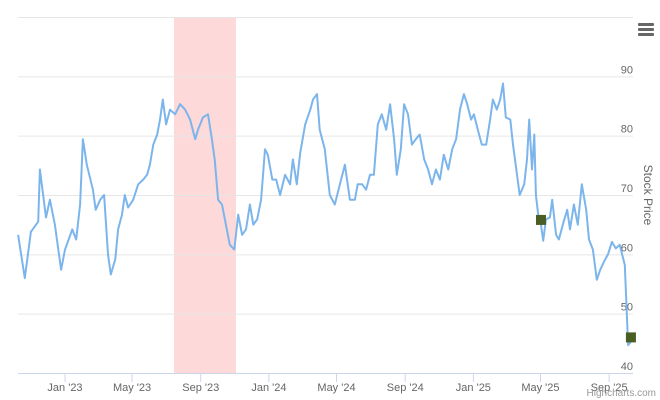 The image size is (660, 400). Describe the element at coordinates (268, 388) in the screenshot. I see `x-tick-label: Jan '24` at that location.